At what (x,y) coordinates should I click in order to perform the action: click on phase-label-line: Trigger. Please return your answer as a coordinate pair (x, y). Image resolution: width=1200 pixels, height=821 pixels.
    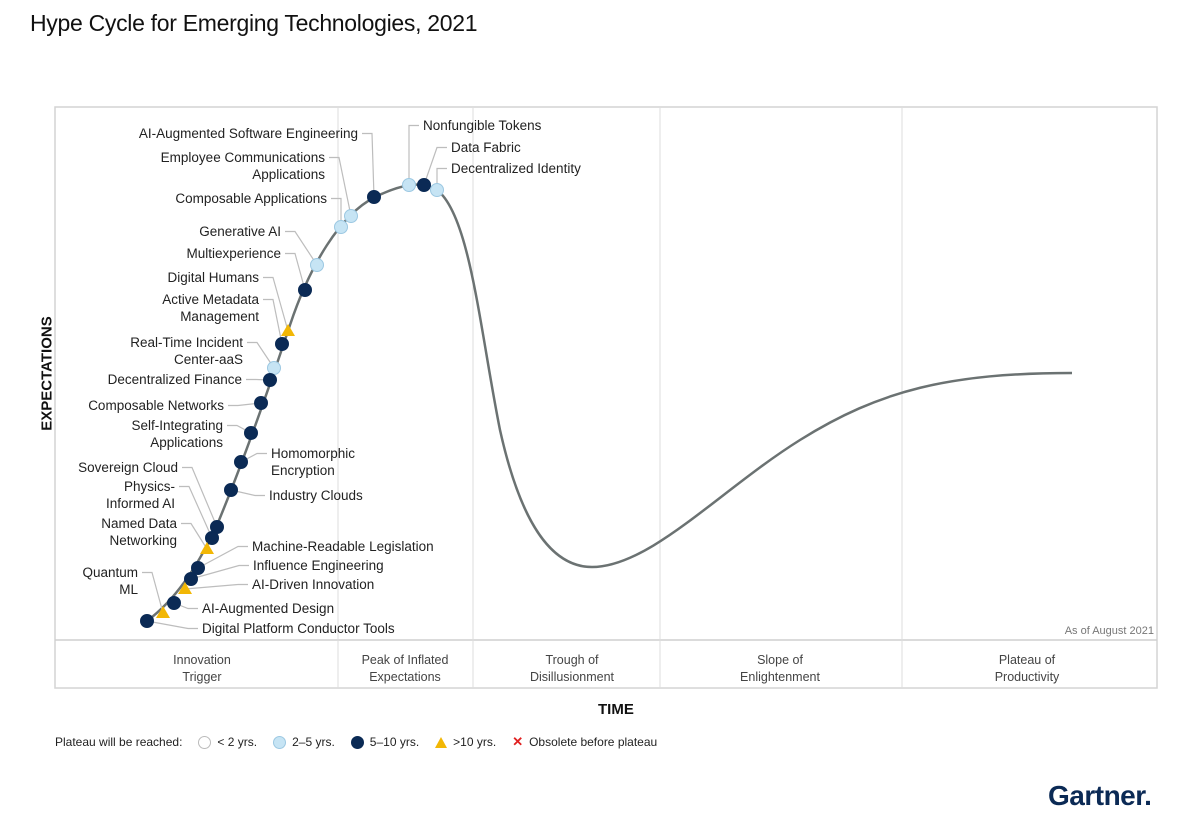
    Looking at the image, I should click on (202, 677).